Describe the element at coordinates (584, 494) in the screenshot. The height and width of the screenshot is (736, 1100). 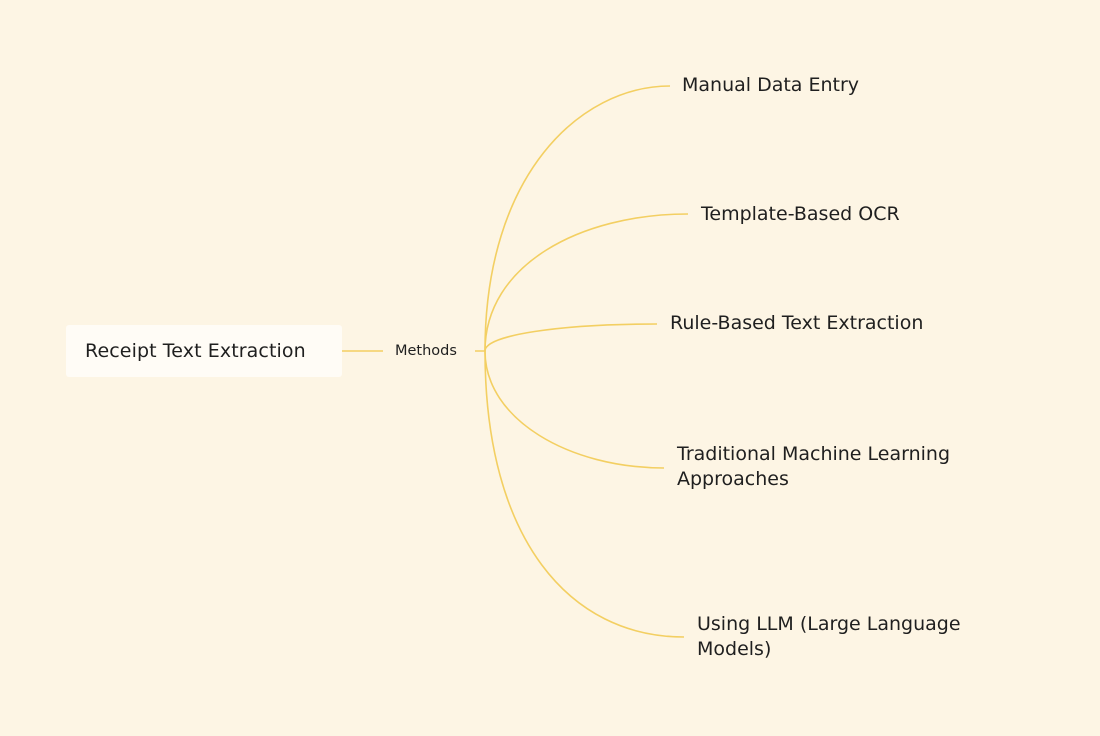
I see `connector-methods-to-using-llm` at that location.